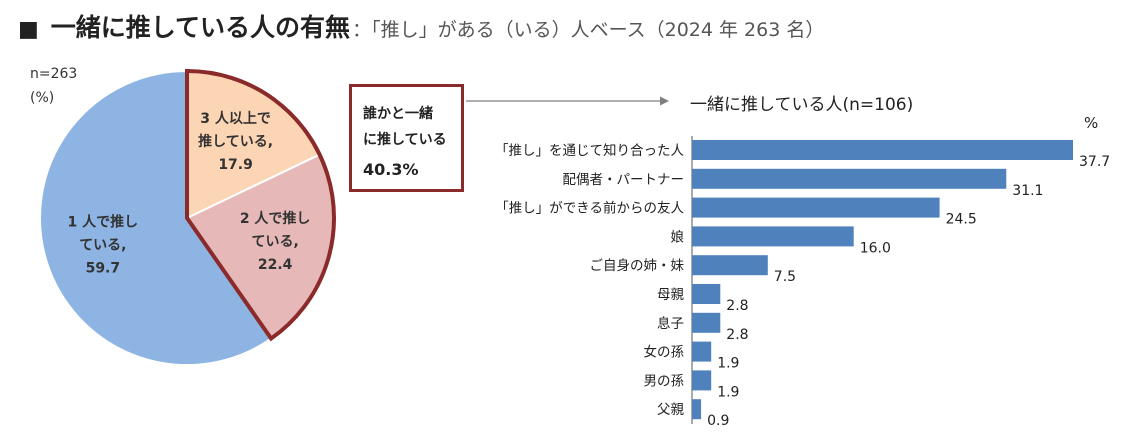  Describe the element at coordinates (678, 237) in the screenshot. I see `bar-category-label: 娘` at that location.